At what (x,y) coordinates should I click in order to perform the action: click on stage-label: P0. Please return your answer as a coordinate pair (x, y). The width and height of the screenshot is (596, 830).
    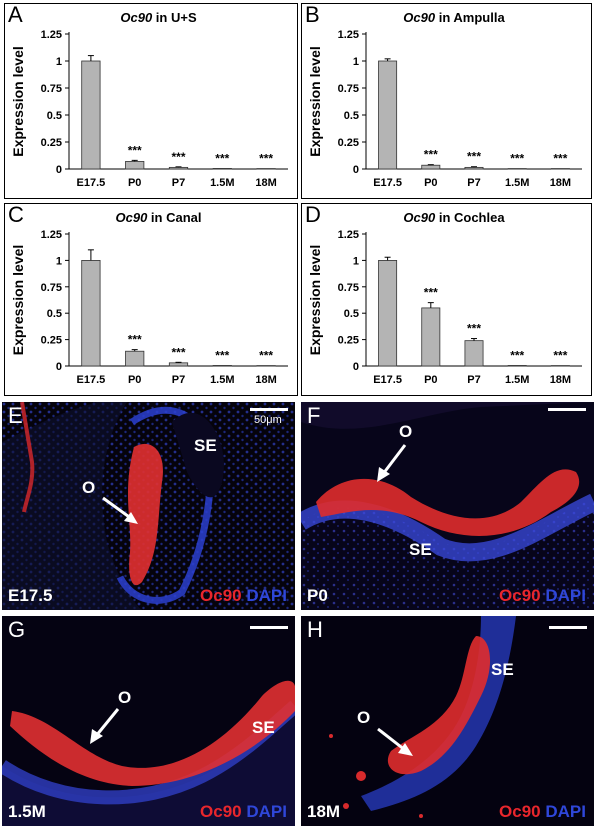
    Looking at the image, I should click on (317, 595).